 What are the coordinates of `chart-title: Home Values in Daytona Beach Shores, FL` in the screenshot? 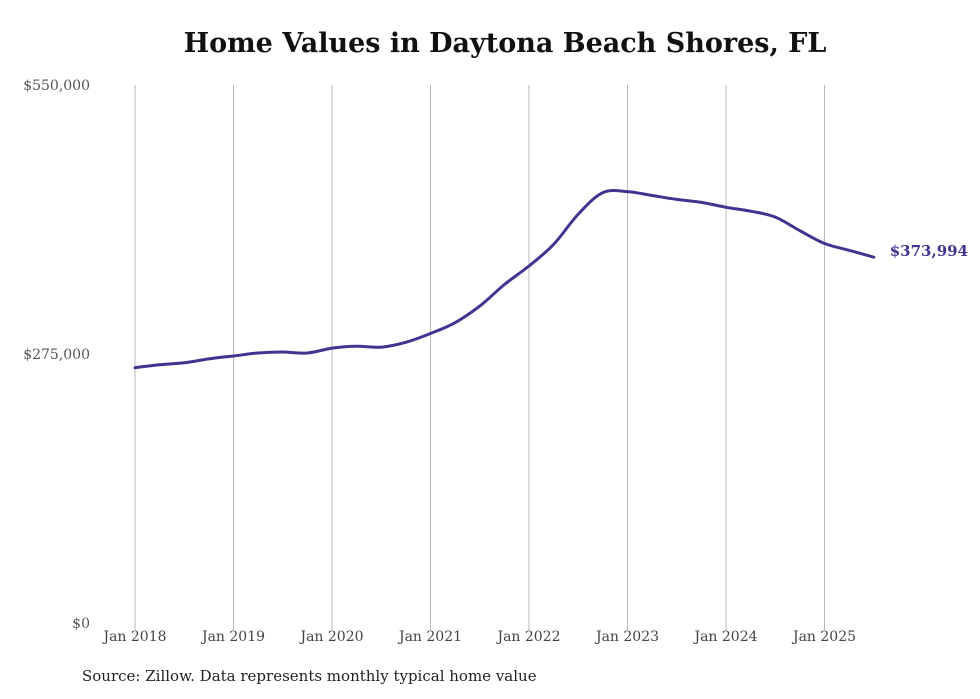 It's located at (505, 43).